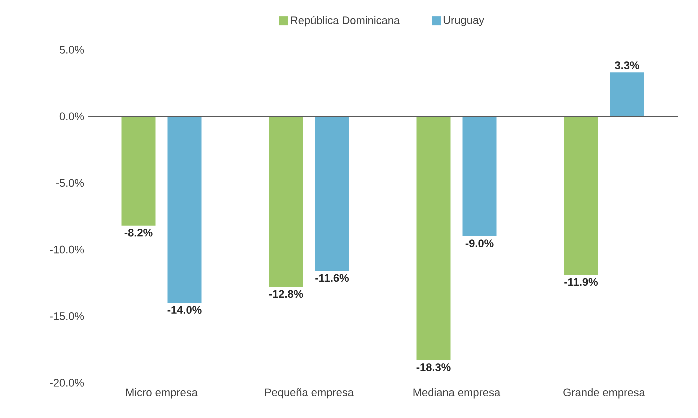 This screenshot has height=418, width=698. I want to click on data-label: -9.0%, so click(480, 244).